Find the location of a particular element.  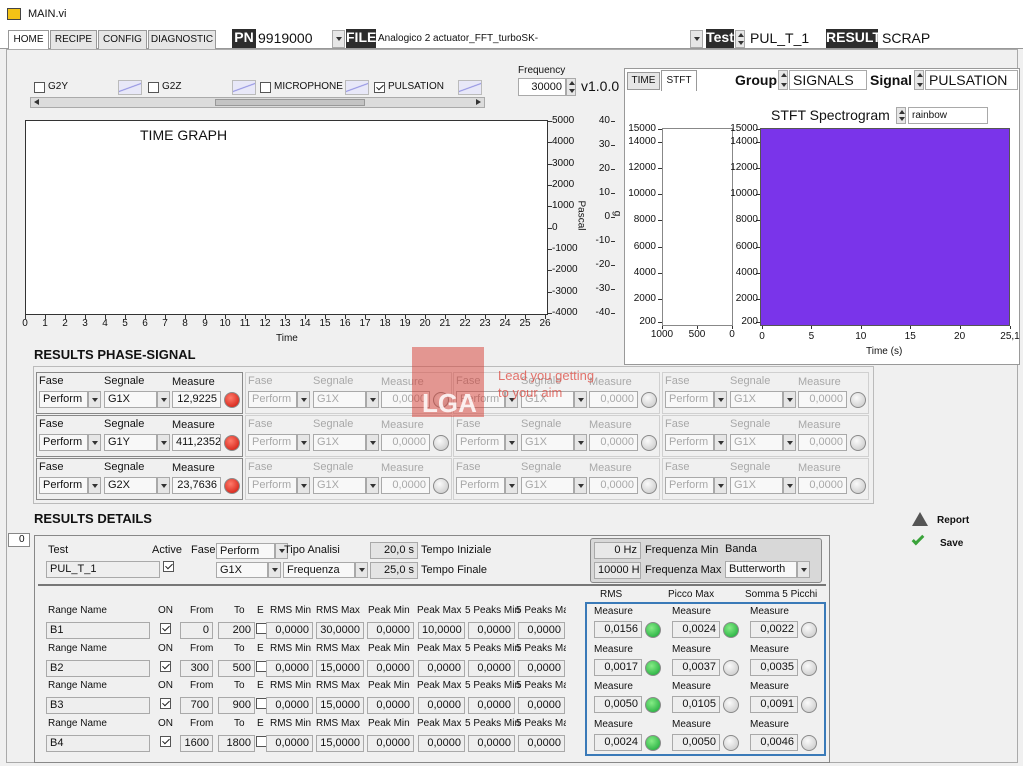

range-name: B1 is located at coordinates (98, 630).